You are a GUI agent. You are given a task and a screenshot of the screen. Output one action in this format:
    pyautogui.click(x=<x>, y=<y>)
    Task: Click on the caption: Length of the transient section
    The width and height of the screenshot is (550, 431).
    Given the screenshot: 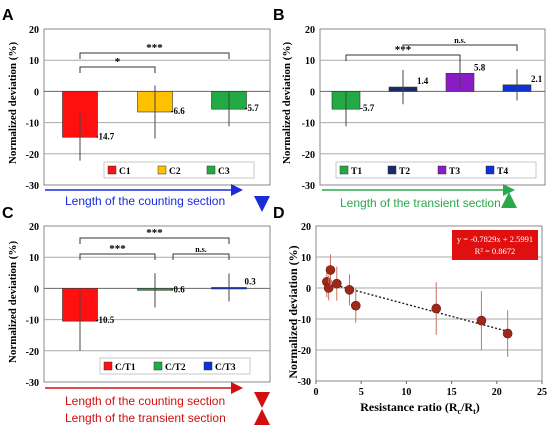 What is the action you would take?
    pyautogui.click(x=419, y=197)
    